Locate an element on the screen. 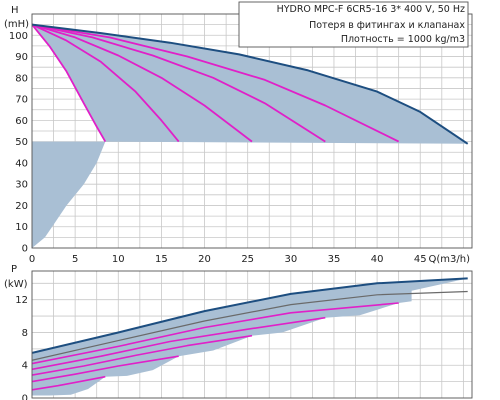 Image resolution: width=500 pixels, height=400 pixels. flow-x-tick-label: 45 is located at coordinates (420, 259).